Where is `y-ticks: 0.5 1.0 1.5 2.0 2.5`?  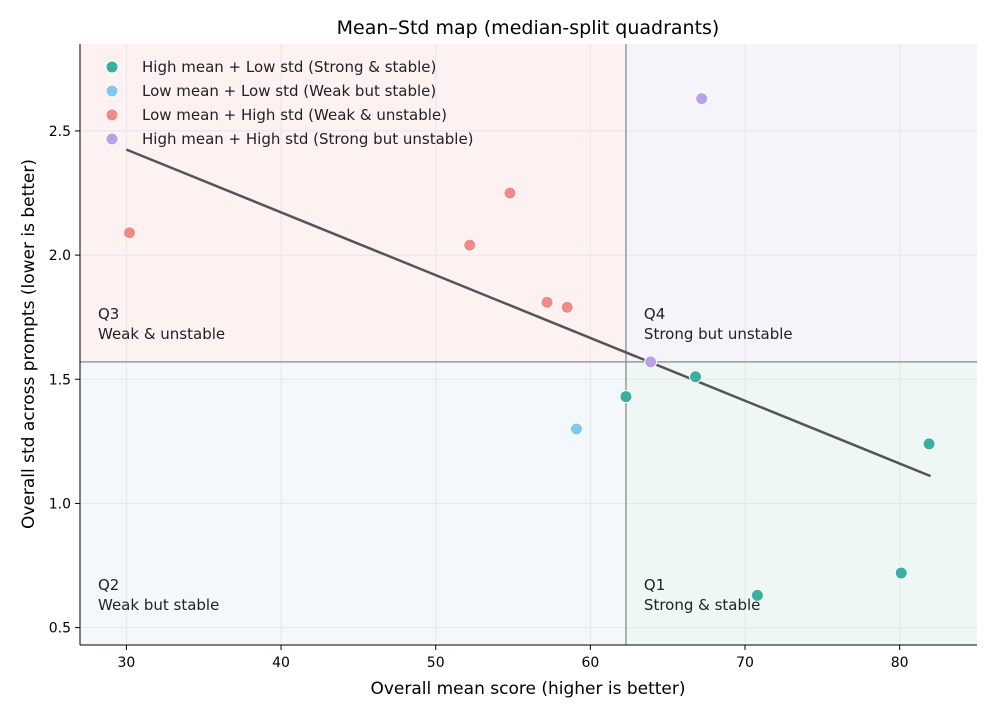
y-ticks: 0.5 1.0 1.5 2.0 2.5 is located at coordinates (64, 380).